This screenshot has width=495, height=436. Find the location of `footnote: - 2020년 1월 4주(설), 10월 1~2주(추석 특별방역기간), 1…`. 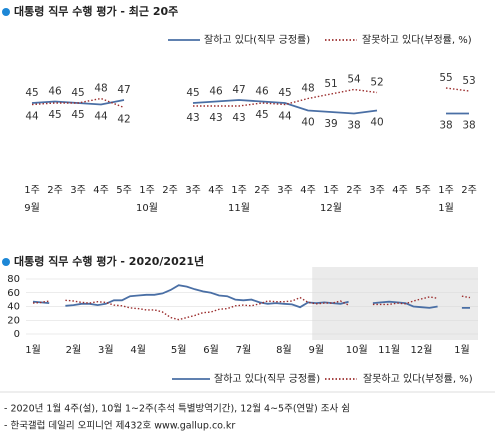

footnote: - 2020년 1월 4주(설), 10월 1~2주(추석 특별방역기간), 1… is located at coordinates (177, 409).